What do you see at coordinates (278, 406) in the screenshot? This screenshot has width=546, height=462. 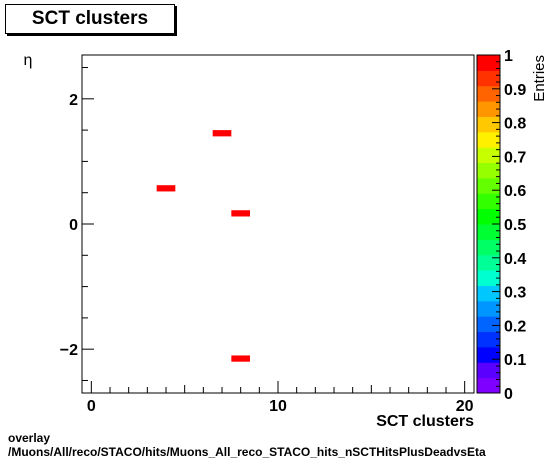 I see `x-tick-label: 10` at bounding box center [278, 406].